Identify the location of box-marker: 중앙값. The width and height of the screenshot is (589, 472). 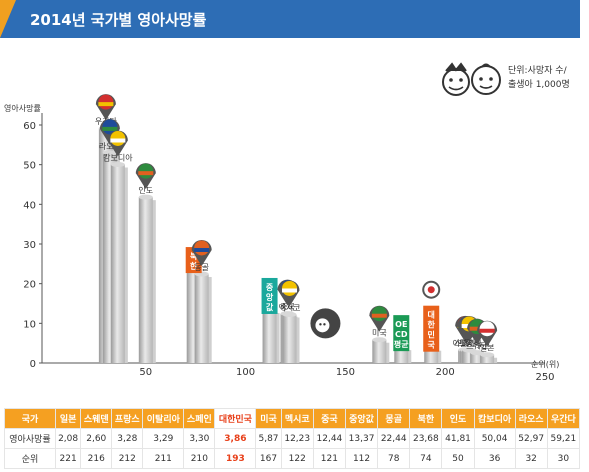
(269, 295).